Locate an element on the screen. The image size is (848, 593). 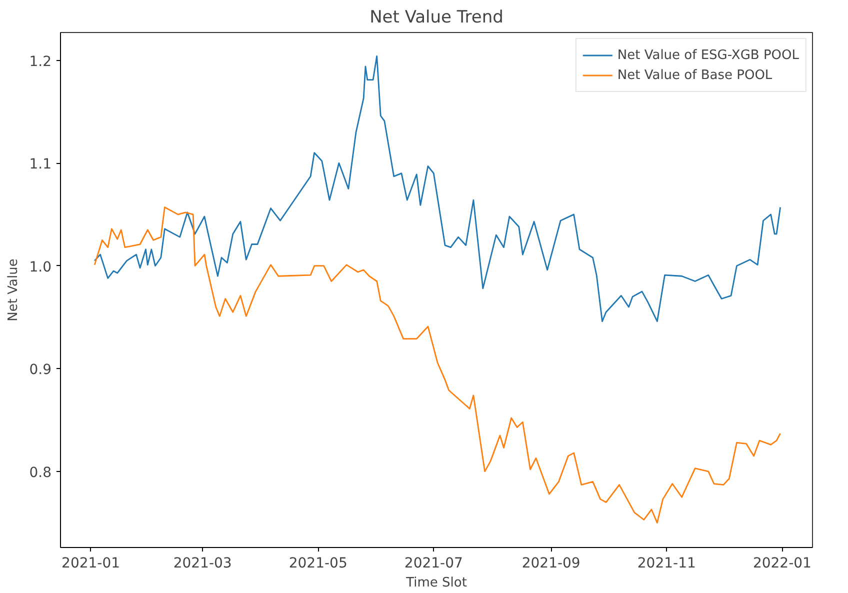
x-tick-label: 2021-05 is located at coordinates (318, 564).